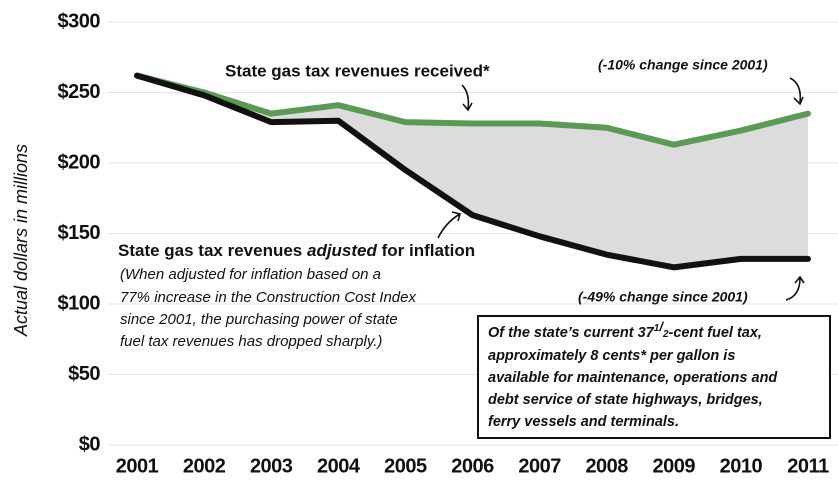  I want to click on received-change: (-10% change since 2001), so click(683, 65).